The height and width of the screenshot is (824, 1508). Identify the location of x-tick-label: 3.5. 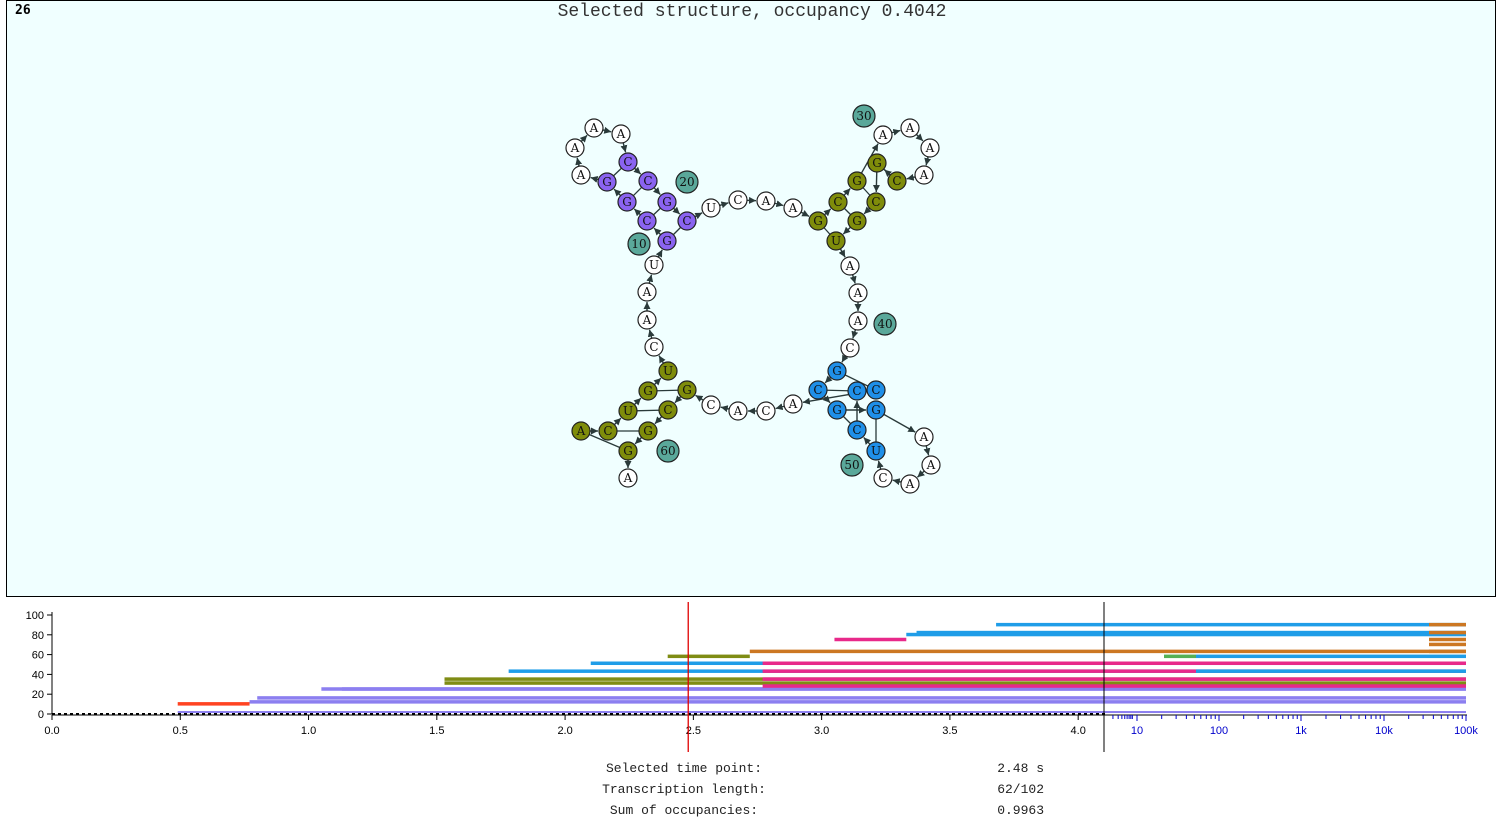
(949, 731).